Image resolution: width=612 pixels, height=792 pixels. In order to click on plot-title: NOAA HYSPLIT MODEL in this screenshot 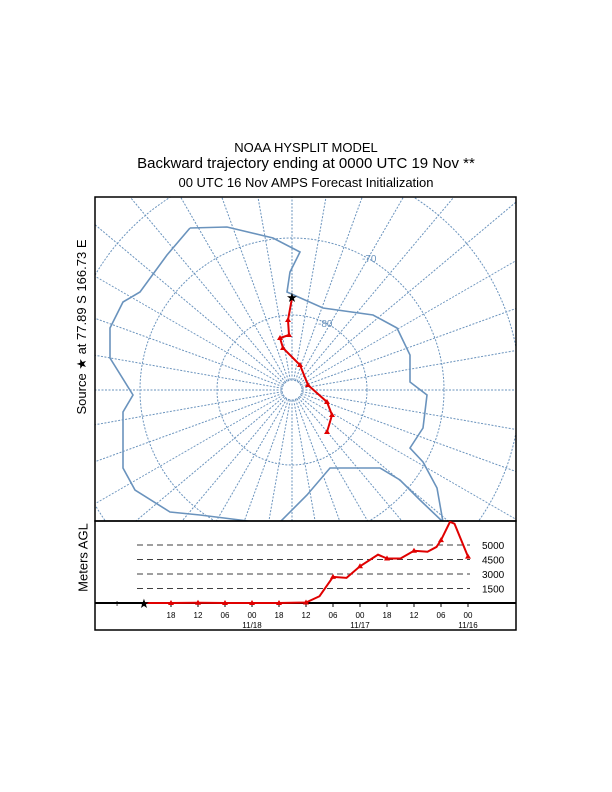, I will do `click(306, 147)`.